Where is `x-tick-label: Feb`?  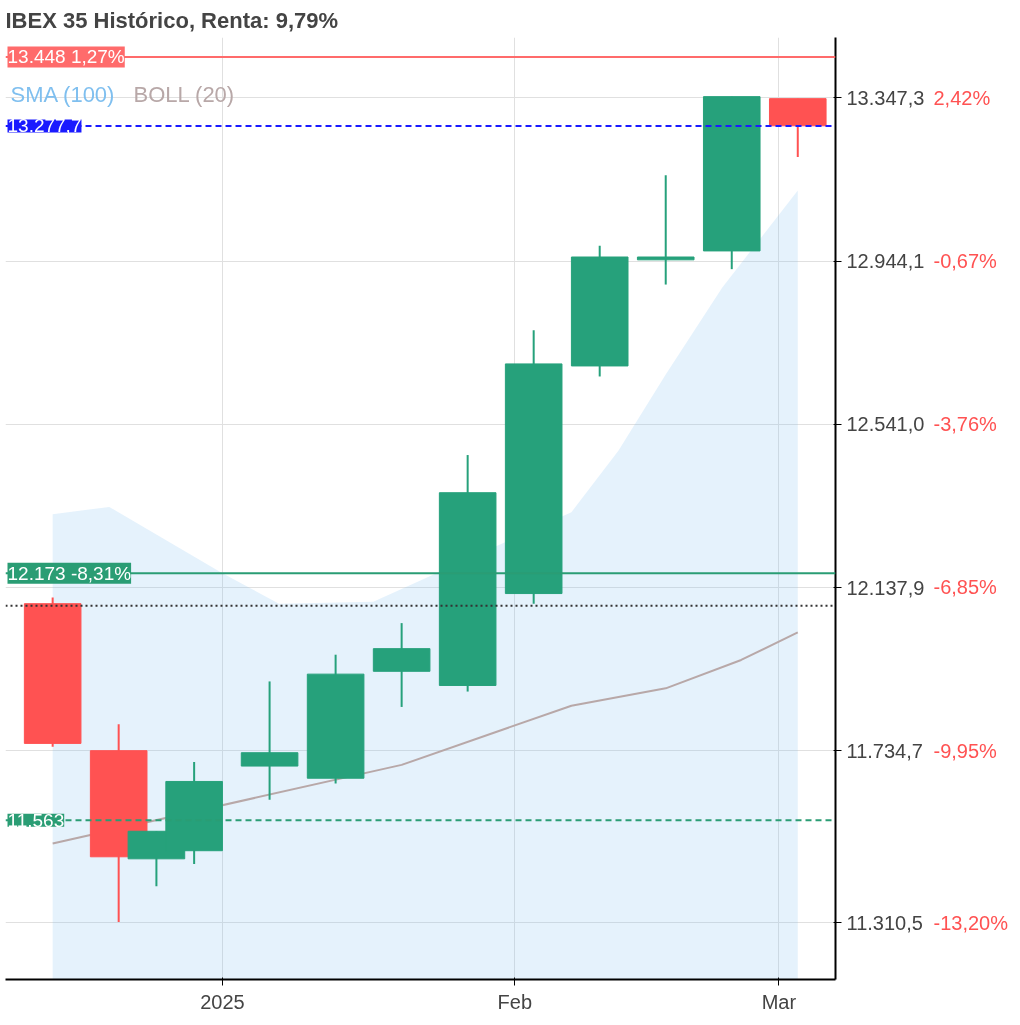 x-tick-label: Feb is located at coordinates (515, 1001).